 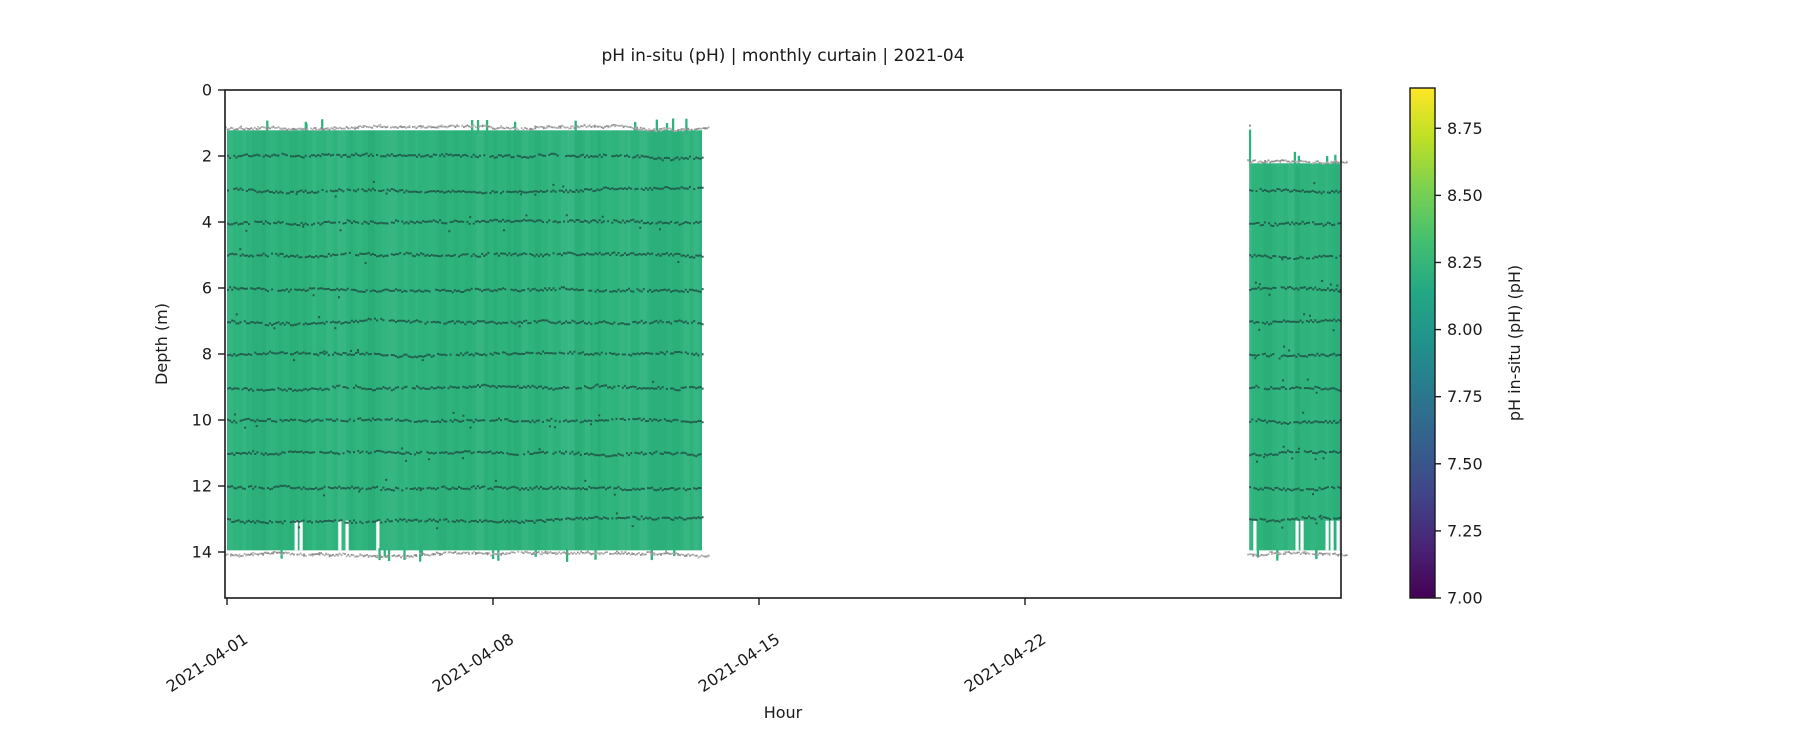 I want to click on svg-text: 7.25, so click(x=1465, y=530).